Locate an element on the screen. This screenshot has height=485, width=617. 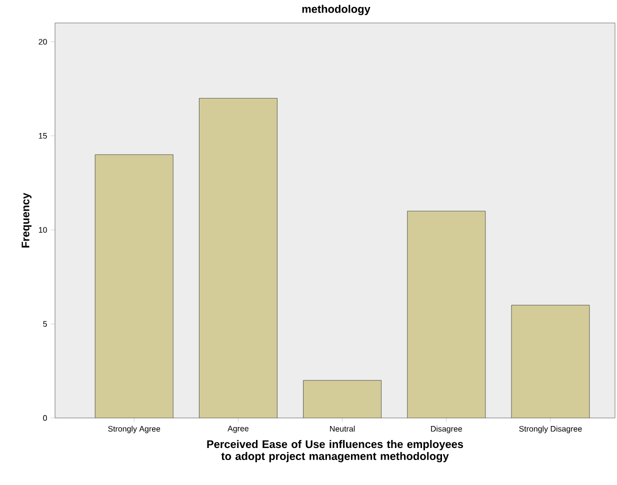
y-axis-title: Frequency is located at coordinates (27, 220).